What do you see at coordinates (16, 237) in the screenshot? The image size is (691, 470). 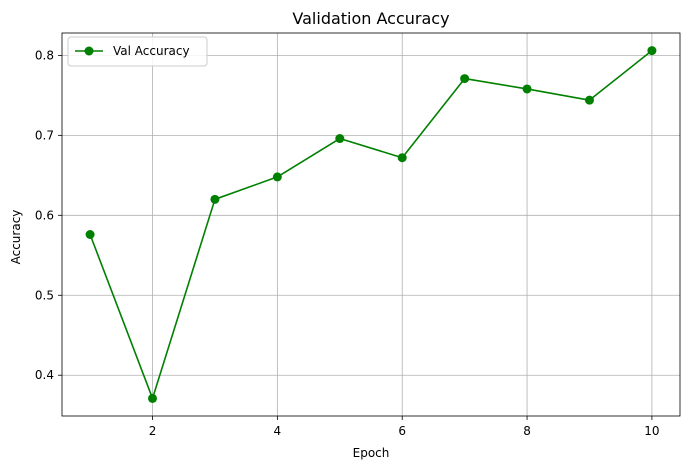 I see `y-axis-label: Accuracy` at bounding box center [16, 237].